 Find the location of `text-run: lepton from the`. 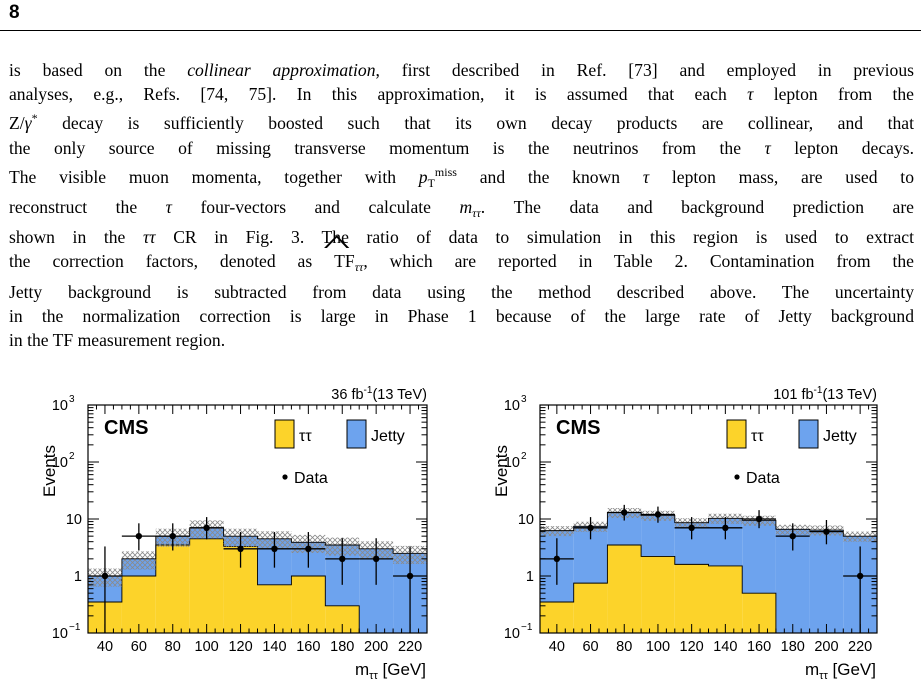

text-run: lepton from the is located at coordinates (833, 94).